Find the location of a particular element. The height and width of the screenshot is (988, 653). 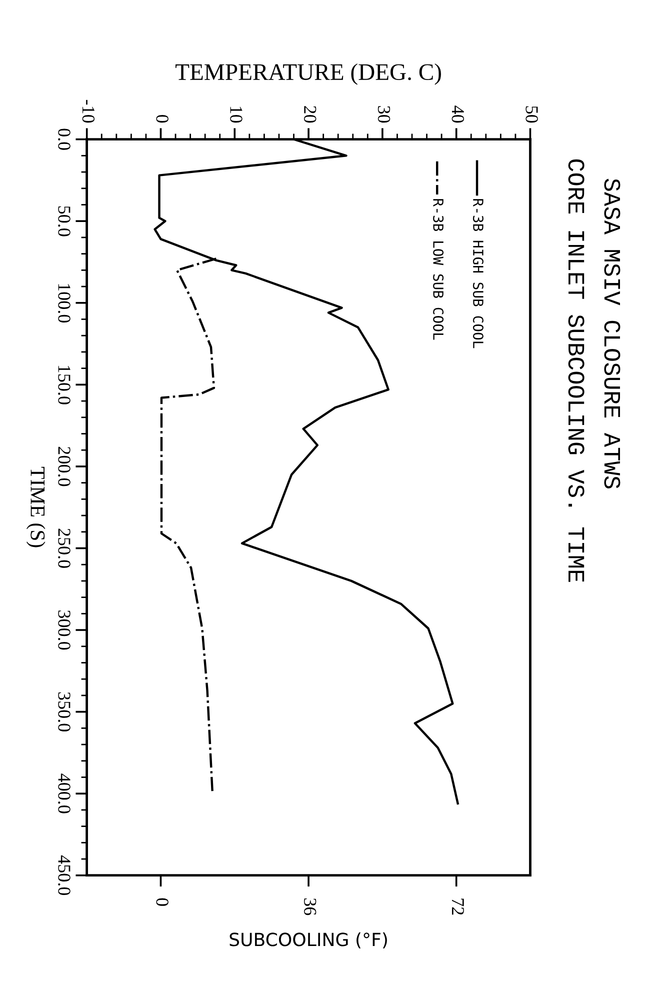

x2-tick-label: 0 is located at coordinates (162, 118).